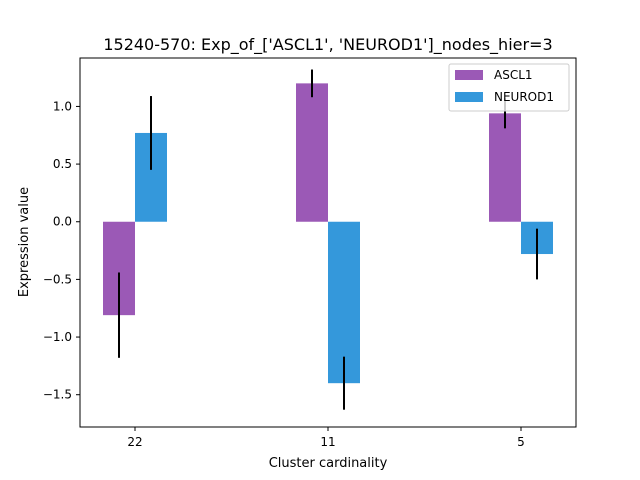  Describe the element at coordinates (62, 106) in the screenshot. I see `y-tick-label: 1.0` at that location.